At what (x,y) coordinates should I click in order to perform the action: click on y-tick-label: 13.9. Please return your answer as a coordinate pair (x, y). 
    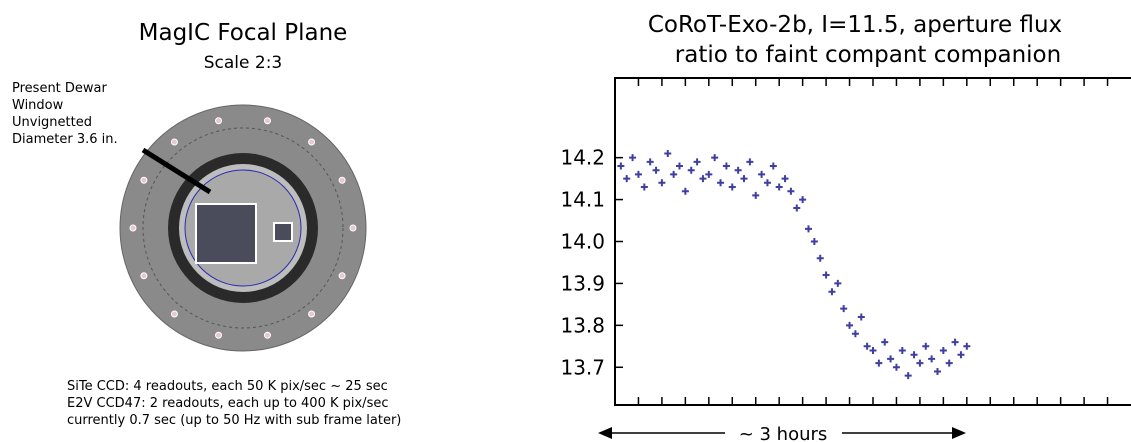
    Looking at the image, I should click on (582, 283).